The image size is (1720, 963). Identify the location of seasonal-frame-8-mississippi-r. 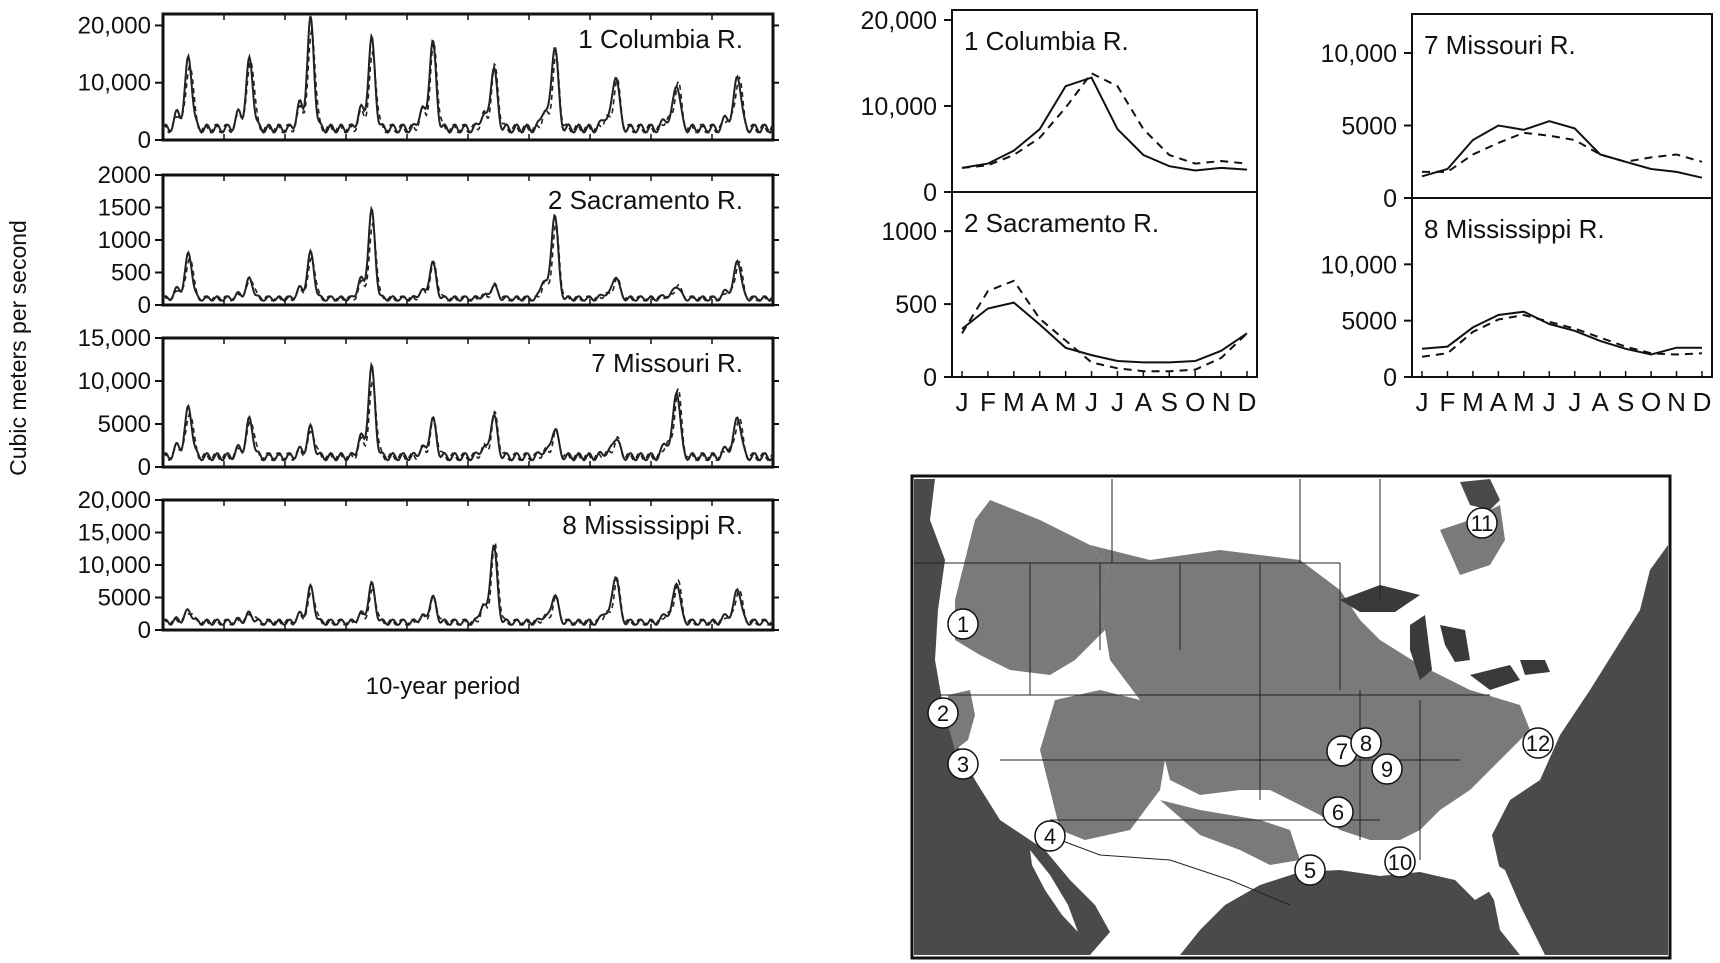
(1562, 287).